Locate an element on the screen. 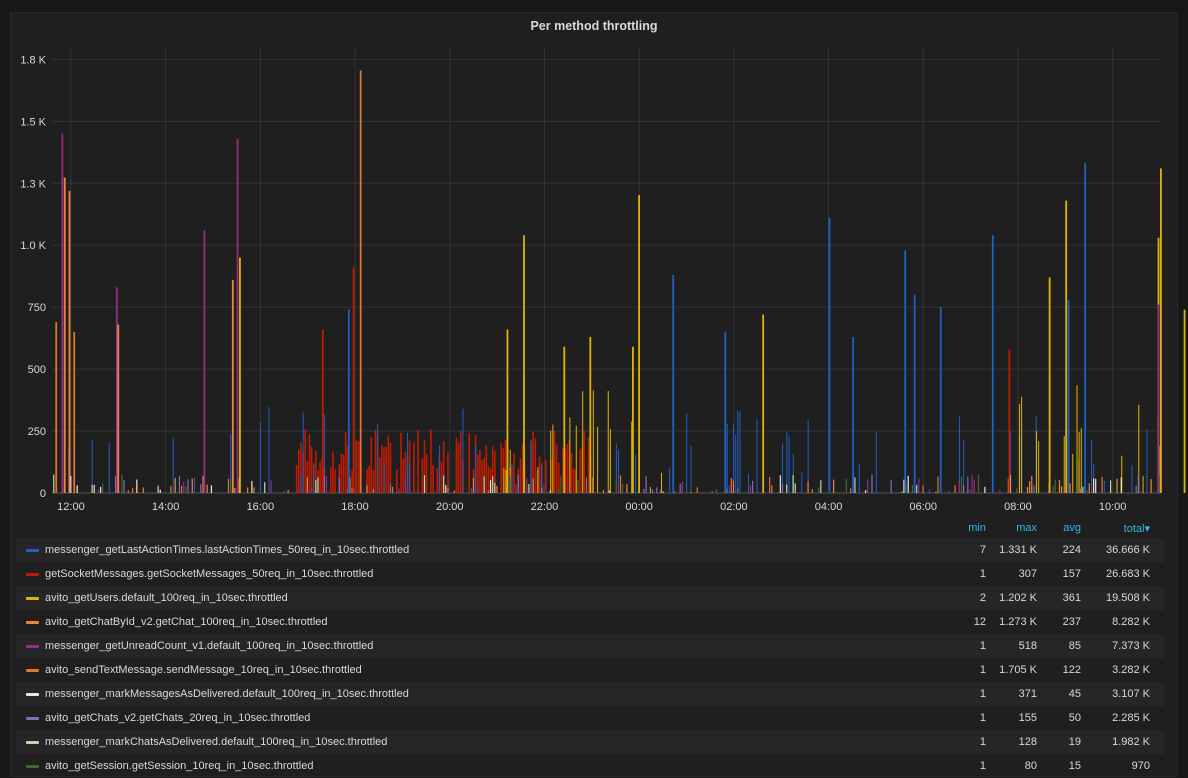 The image size is (1188, 778). legend-avg: 50 is located at coordinates (1074, 718).